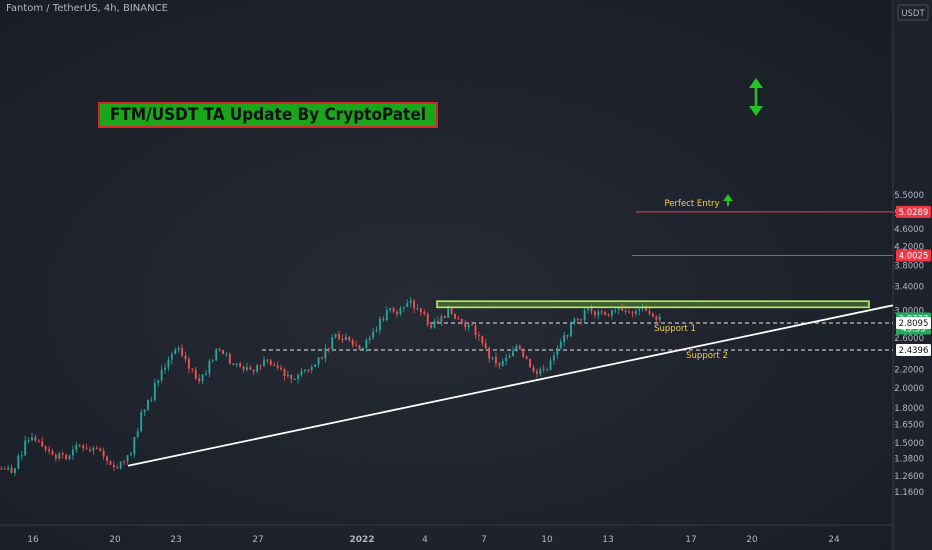 This screenshot has width=932, height=550. Describe the element at coordinates (909, 426) in the screenshot. I see `y-tick-label: 1.6500` at that location.